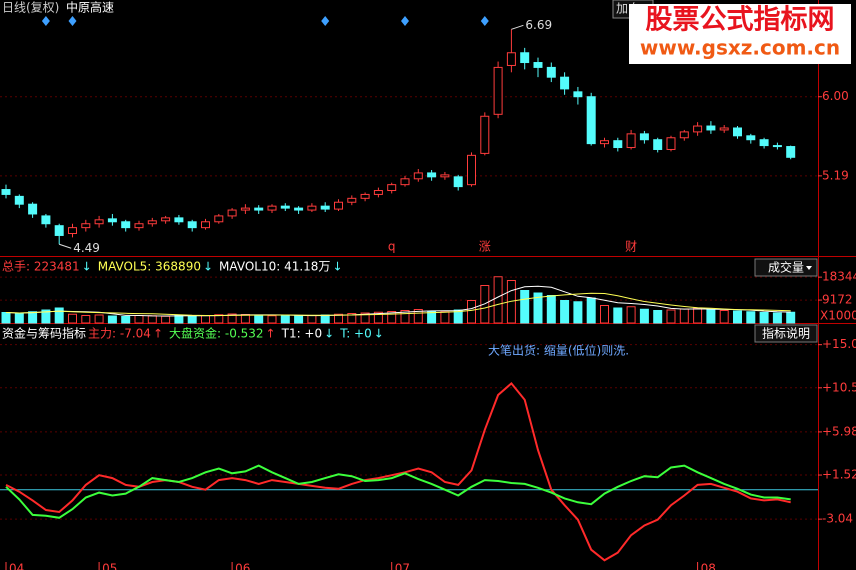 This screenshot has width=856, height=570. Describe the element at coordinates (809, 268) in the screenshot. I see `dropdown-arrow` at that location.